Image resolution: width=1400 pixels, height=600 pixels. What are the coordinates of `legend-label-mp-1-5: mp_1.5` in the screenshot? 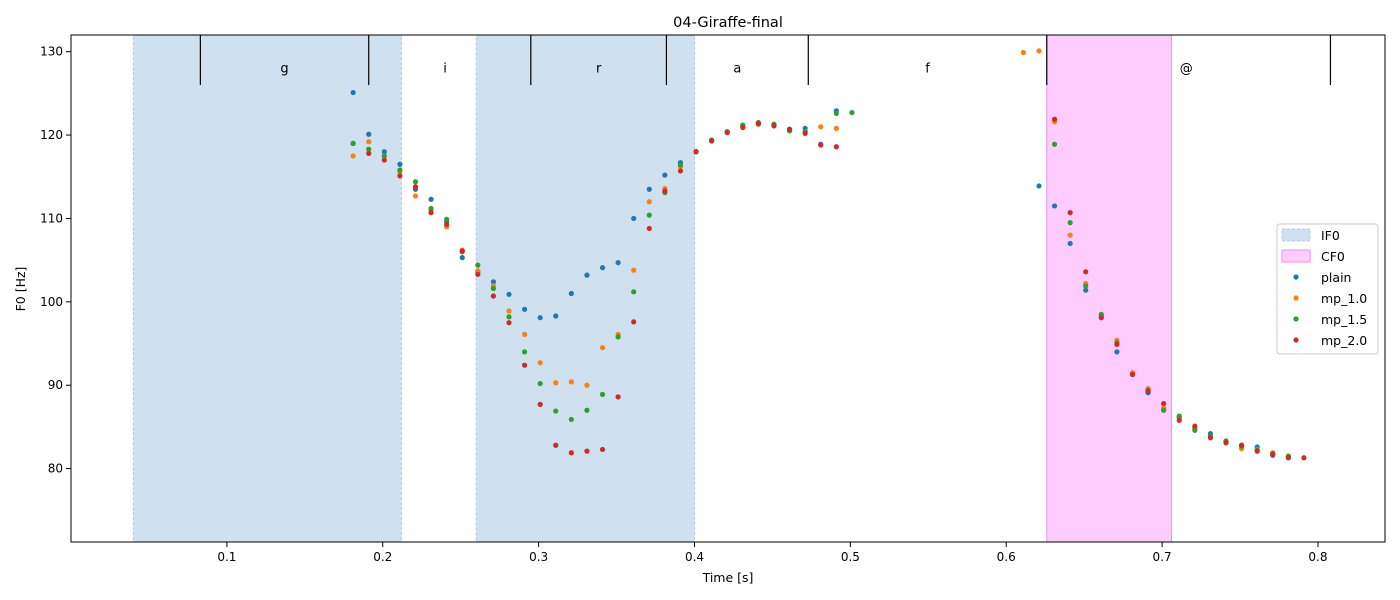 It's located at (1344, 319).